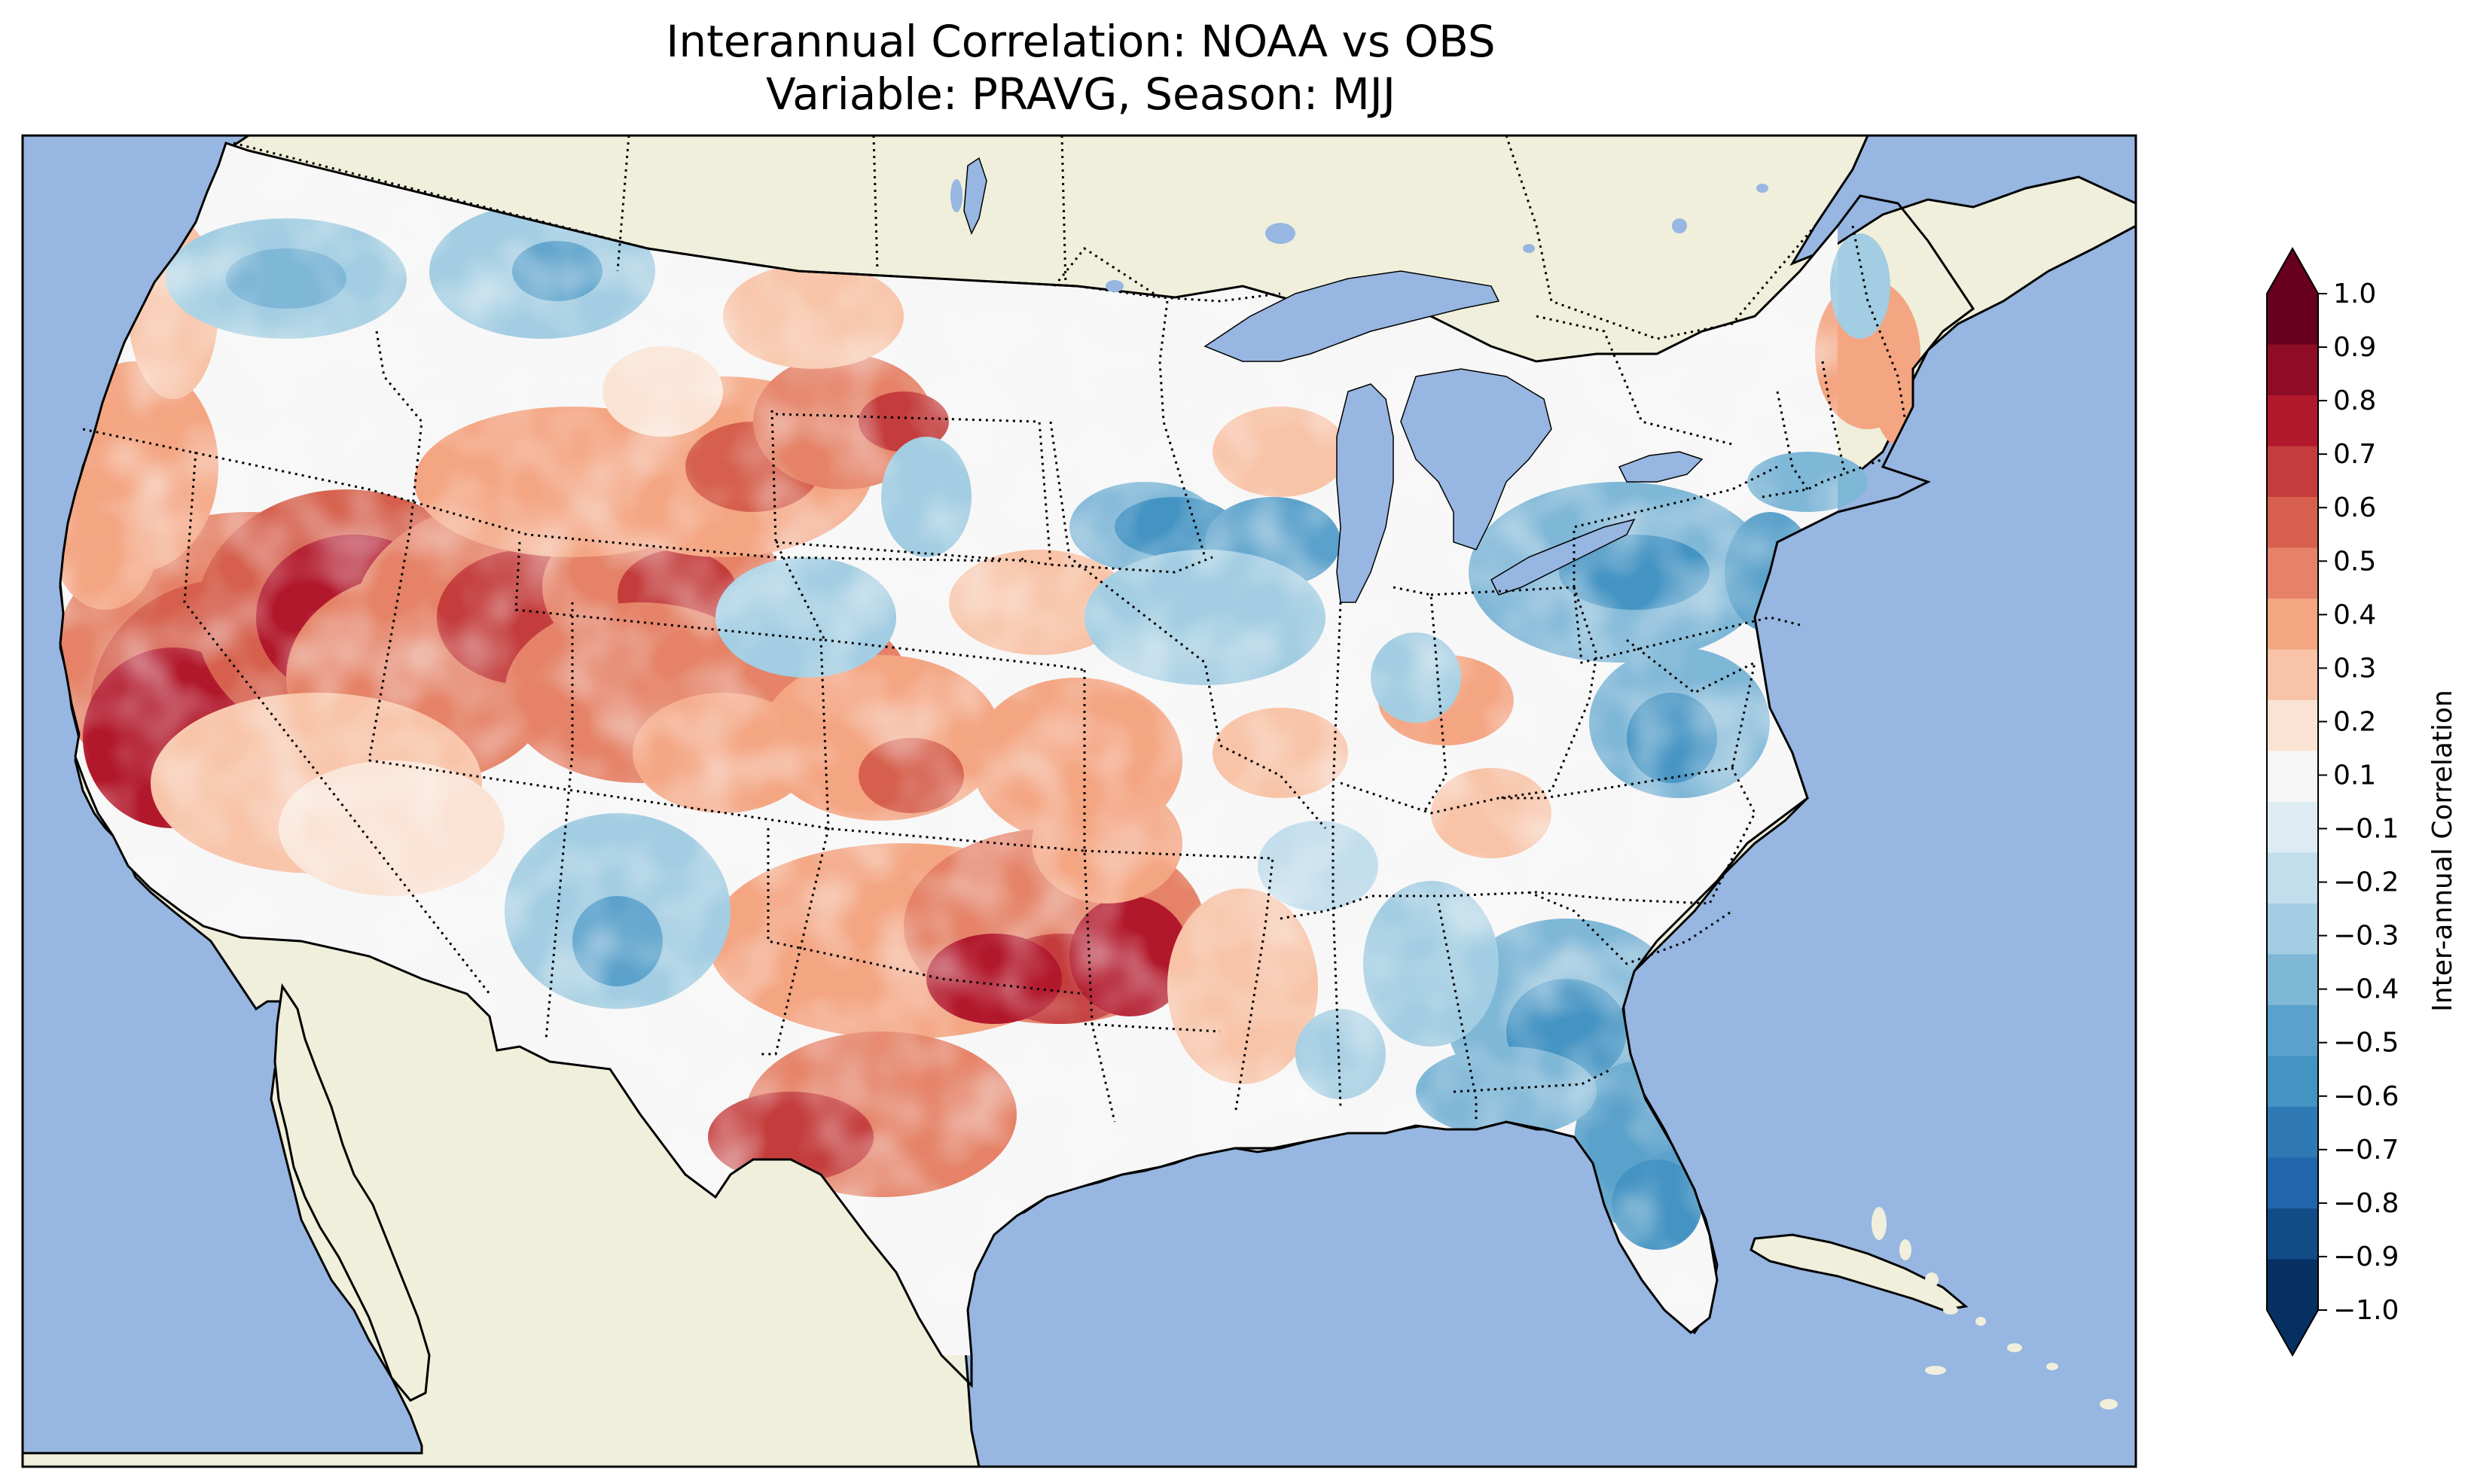  I want to click on colorbar-tick-label: 0.7, so click(2354, 454).